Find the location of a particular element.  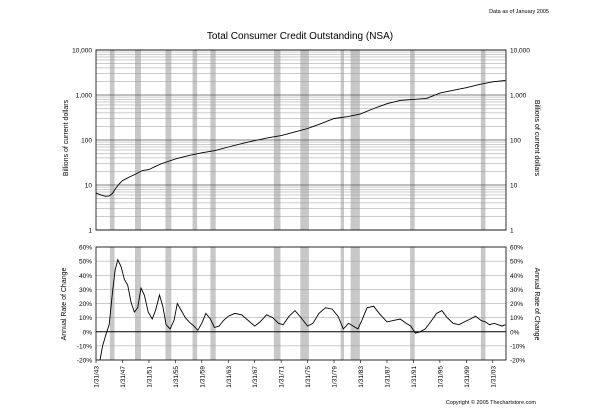

y-tick-label-right: 20% is located at coordinates (516, 304).